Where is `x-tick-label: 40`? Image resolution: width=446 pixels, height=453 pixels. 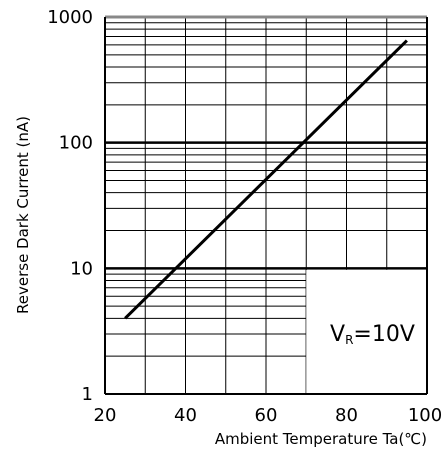 x-tick-label: 40 is located at coordinates (185, 415).